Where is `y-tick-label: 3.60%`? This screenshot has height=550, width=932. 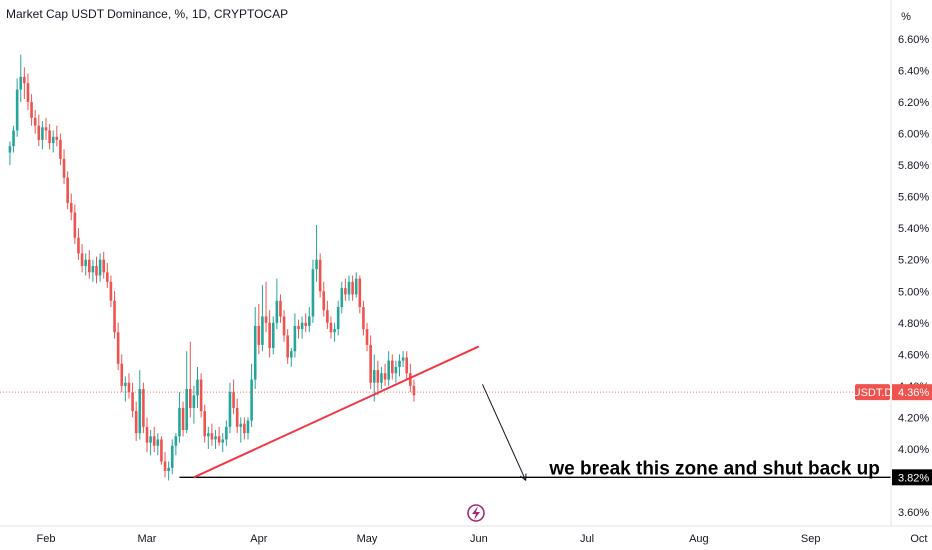
y-tick-label: 3.60% is located at coordinates (913, 513).